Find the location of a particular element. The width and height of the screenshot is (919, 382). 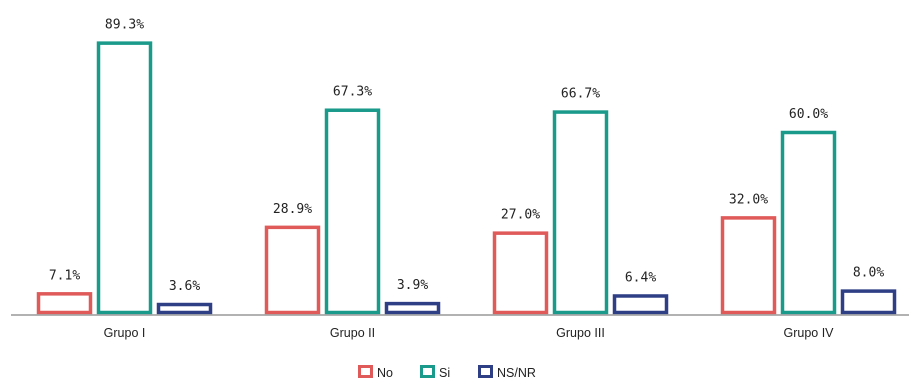

legend-label: Si is located at coordinates (444, 373).